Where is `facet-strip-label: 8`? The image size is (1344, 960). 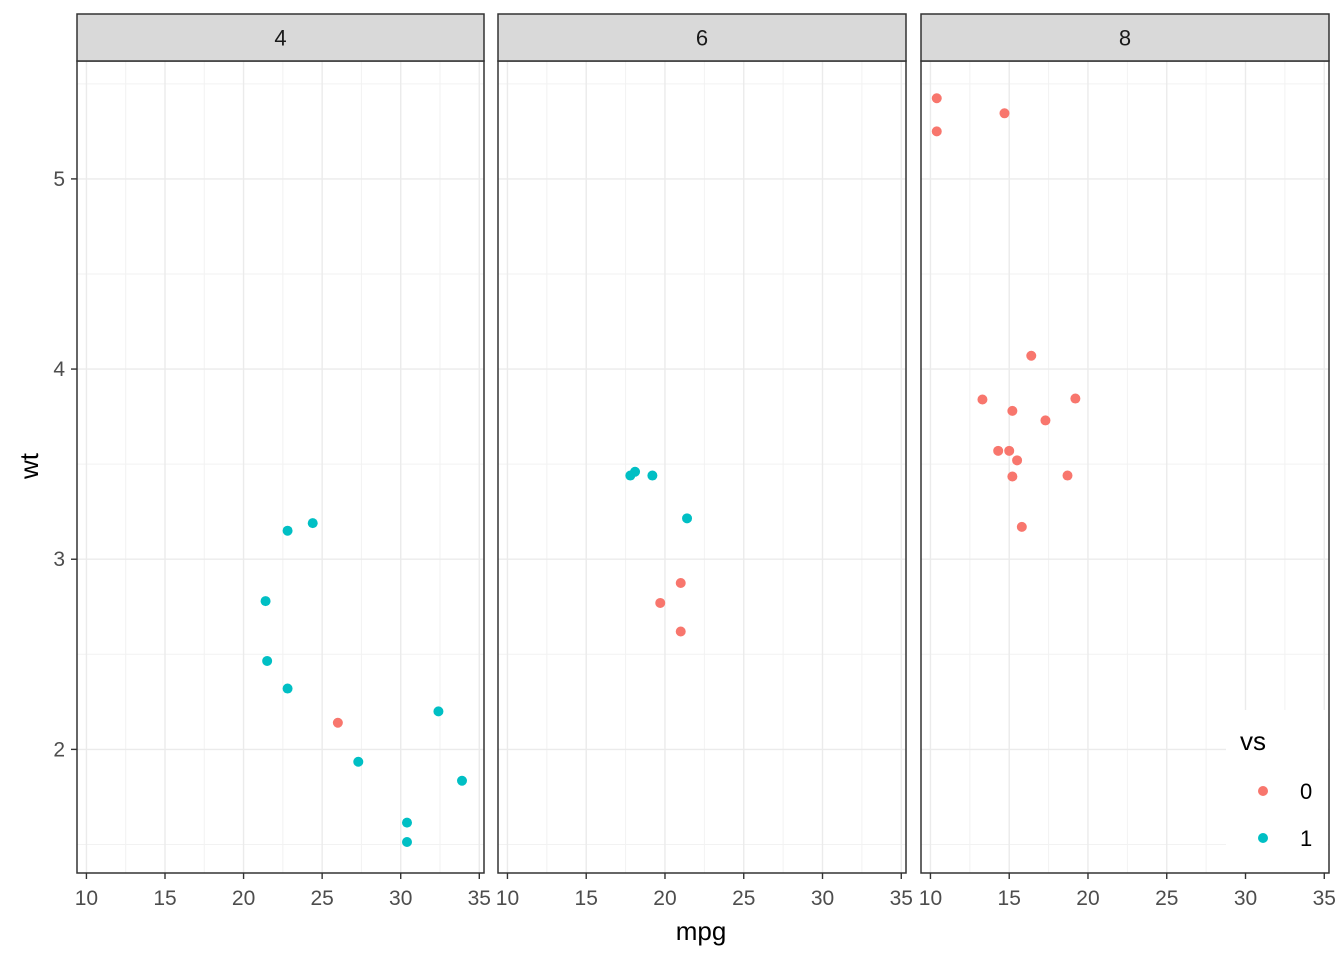
facet-strip-label: 8 is located at coordinates (1125, 38).